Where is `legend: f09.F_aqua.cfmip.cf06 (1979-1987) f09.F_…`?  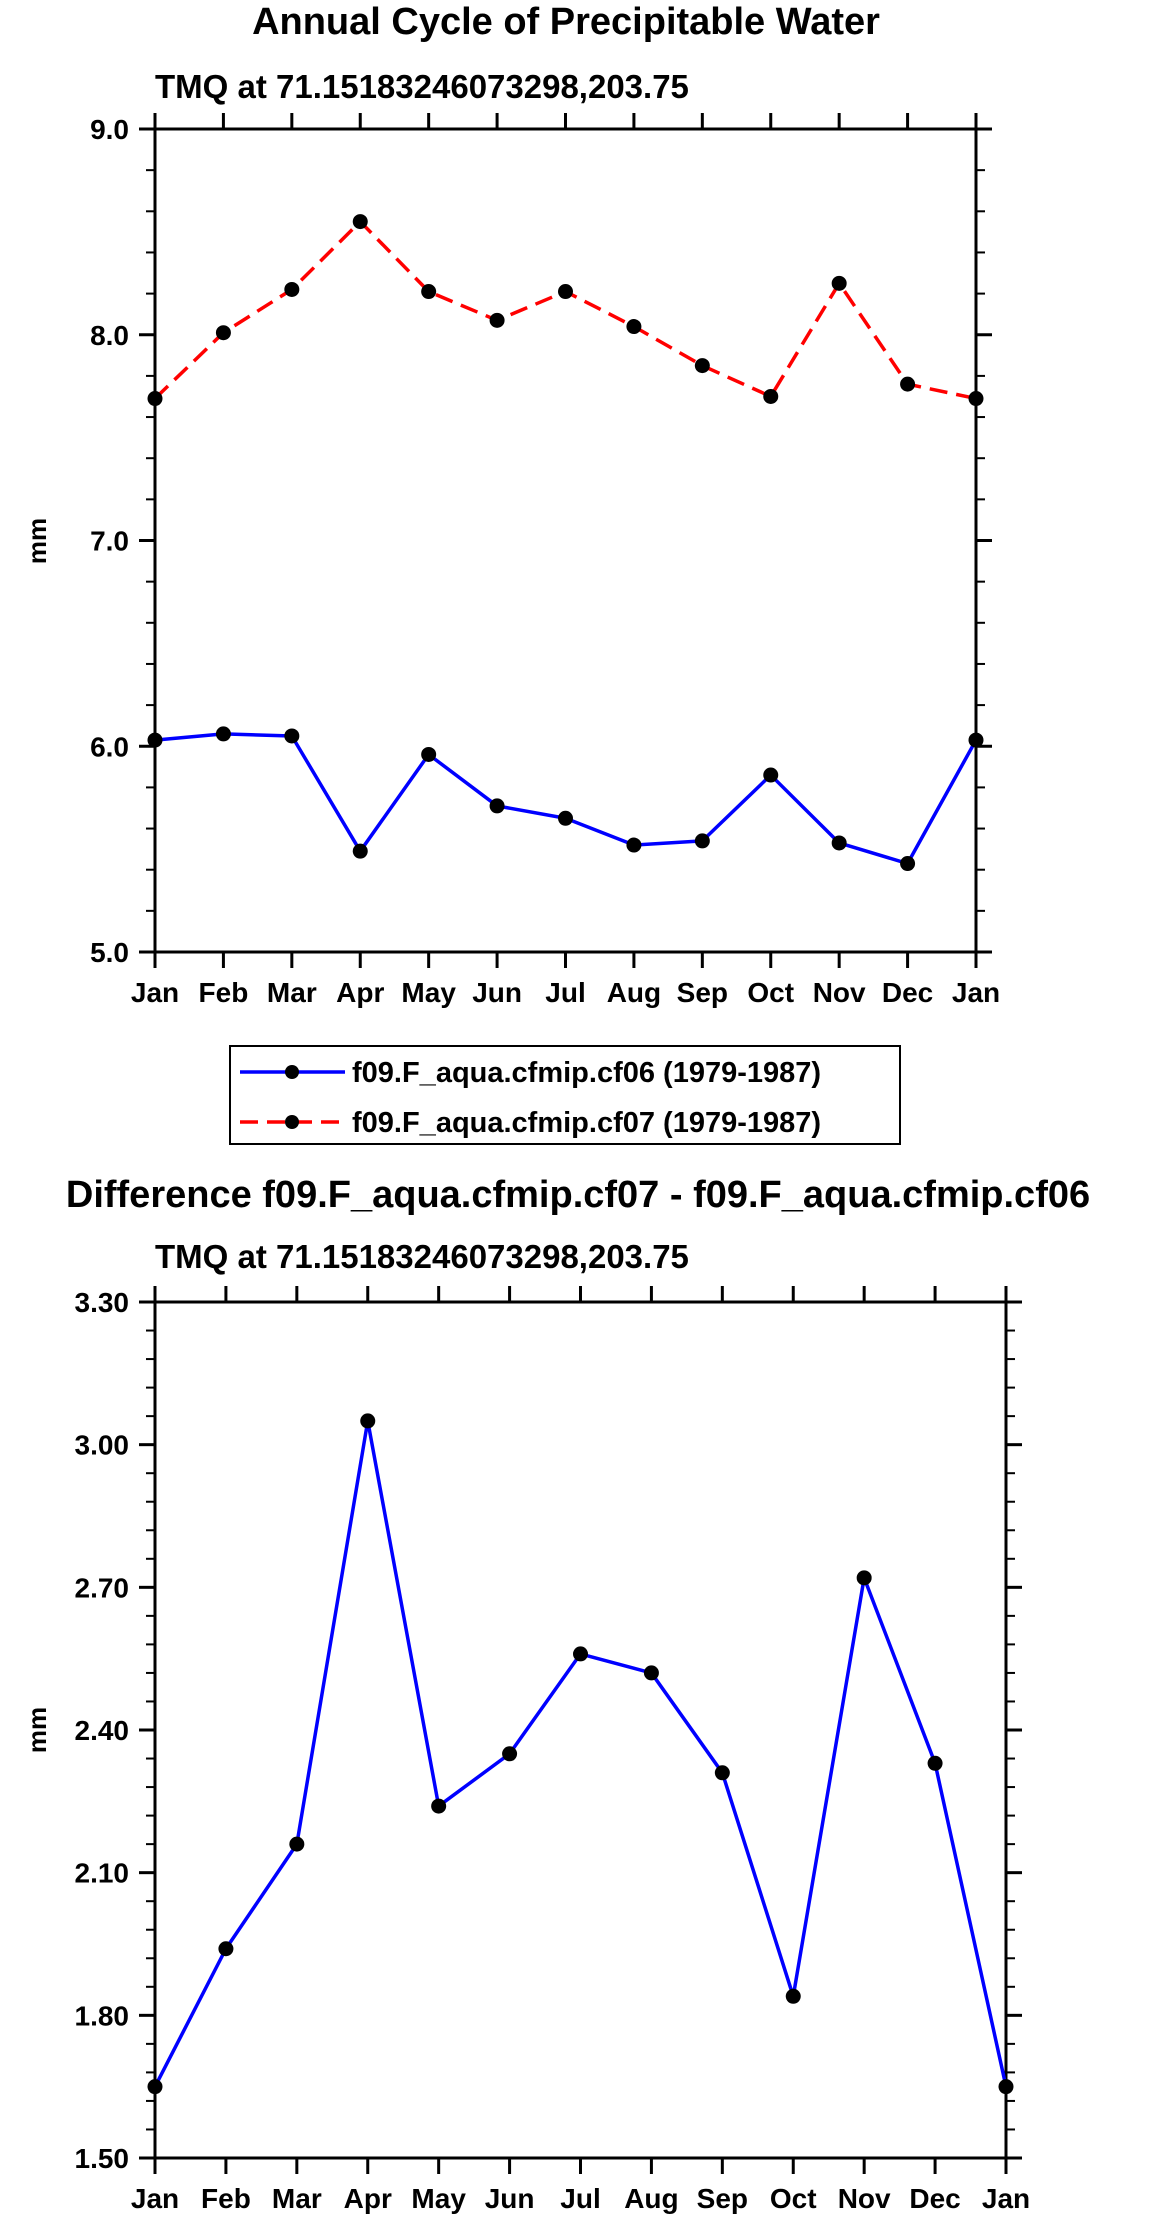
legend: f09.F_aqua.cfmip.cf06 (1979-1987) f09.F_… is located at coordinates (565, 1095).